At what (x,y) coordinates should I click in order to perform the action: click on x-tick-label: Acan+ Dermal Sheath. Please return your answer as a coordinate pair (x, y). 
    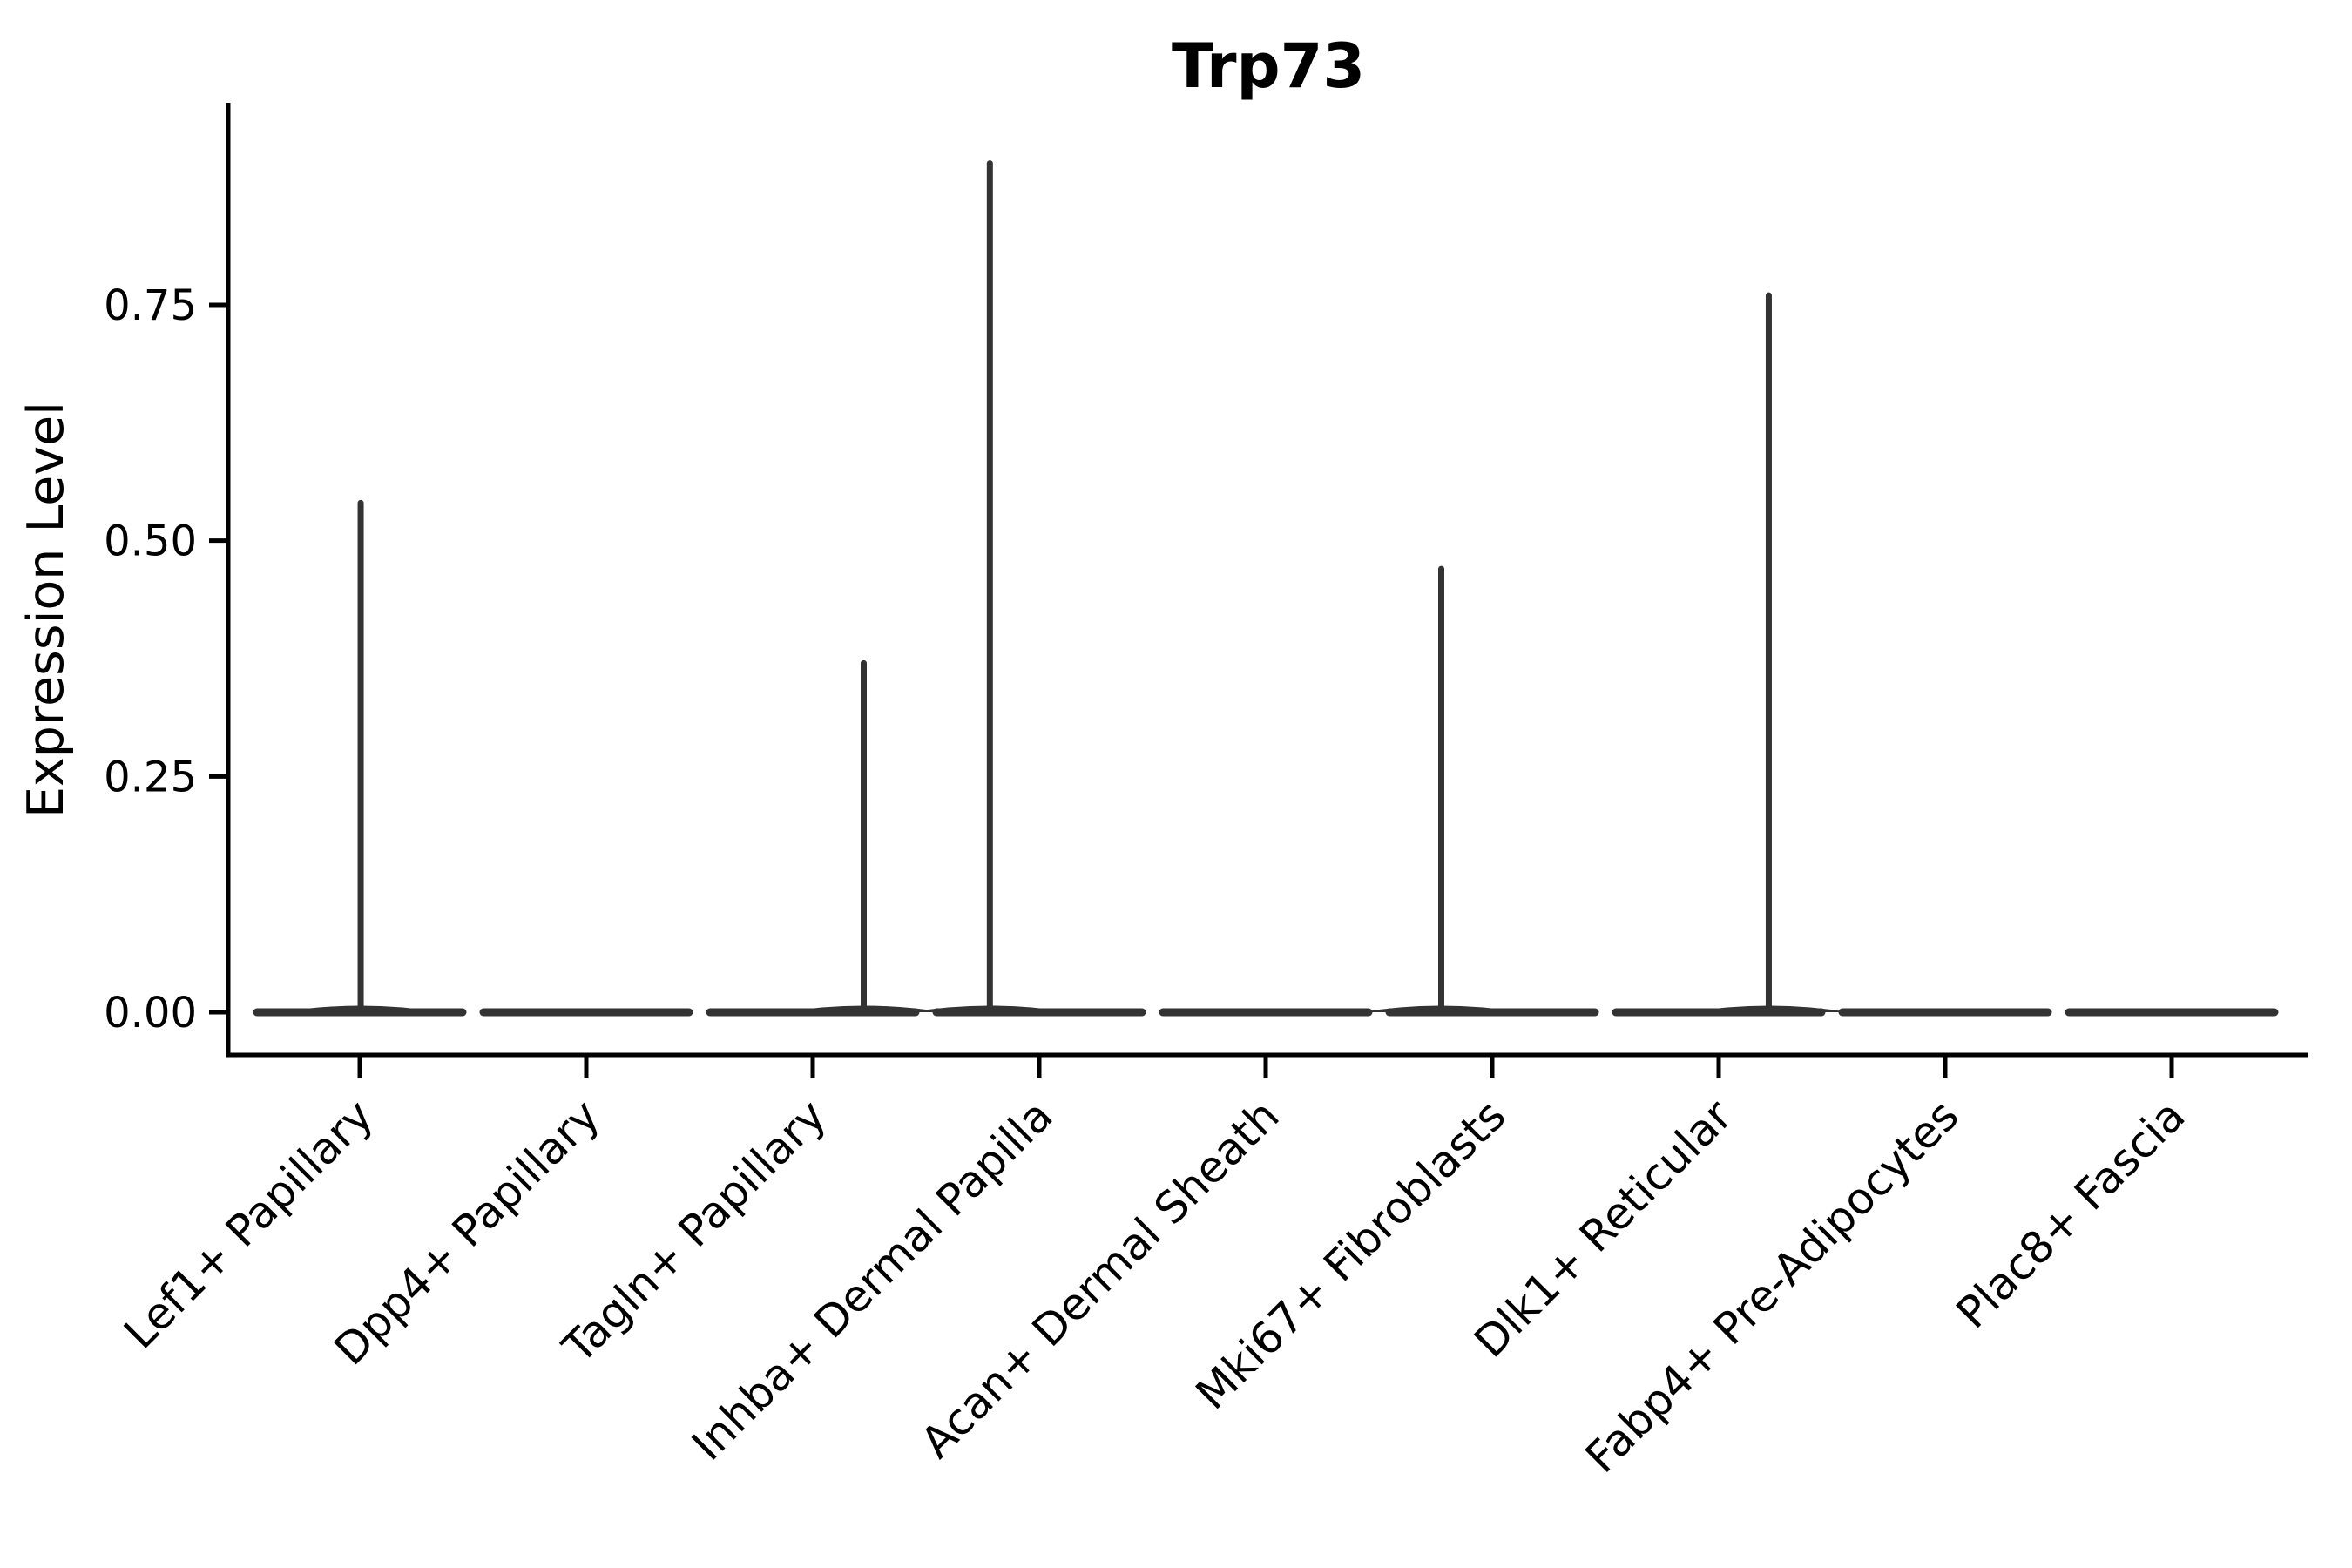
    Looking at the image, I should click on (1100, 1279).